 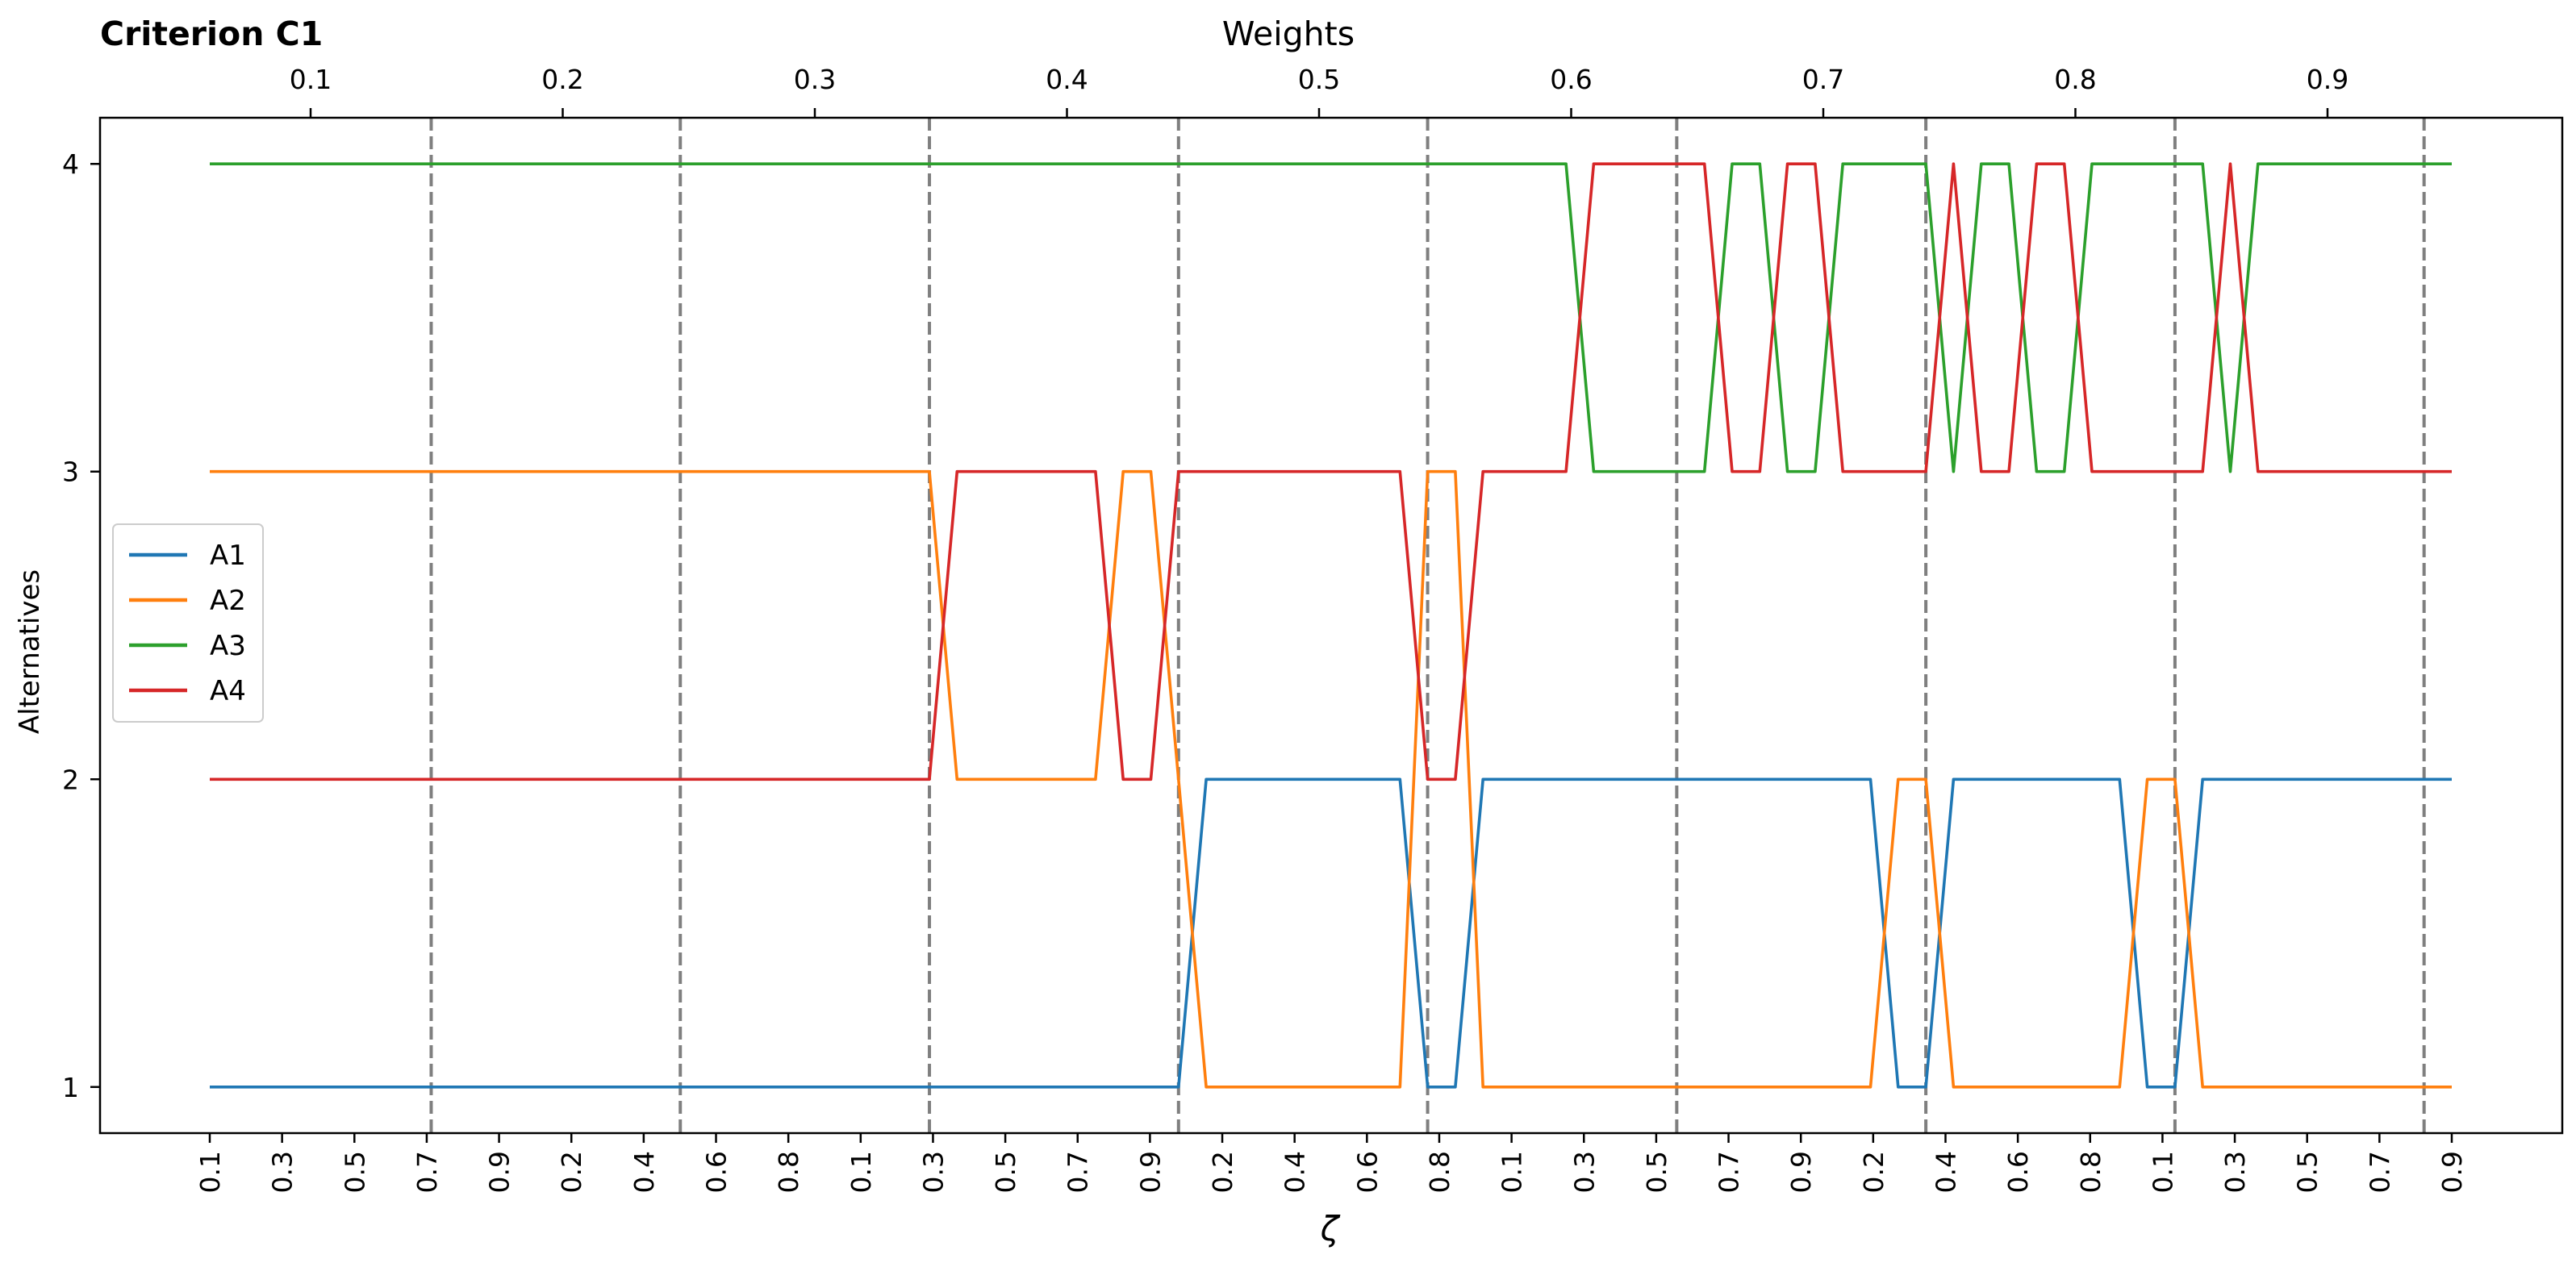 I want to click on x-tick-label-32: 0.9, so click(x=2452, y=1172).